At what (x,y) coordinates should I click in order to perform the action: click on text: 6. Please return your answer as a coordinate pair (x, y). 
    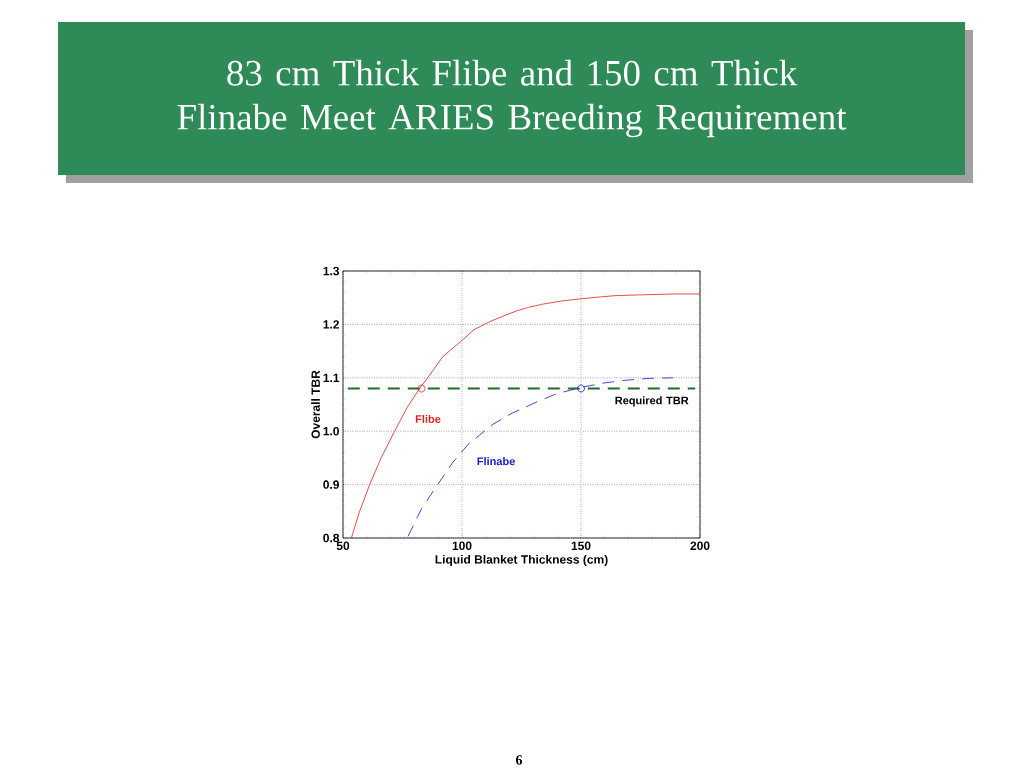
    Looking at the image, I should click on (519, 760).